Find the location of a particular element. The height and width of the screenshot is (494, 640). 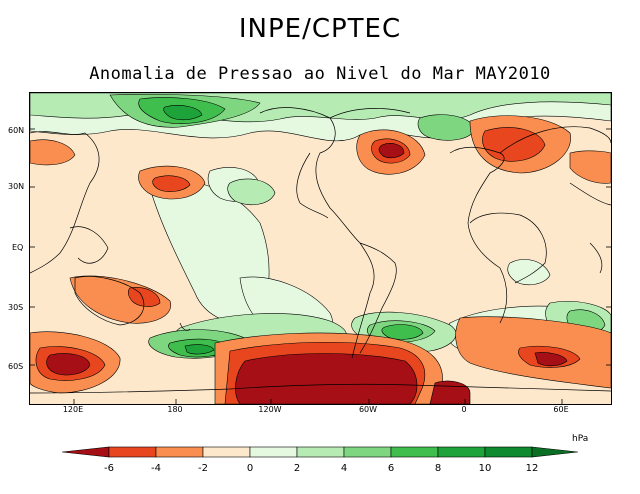

lon-label-180: 180 is located at coordinates (175, 409).